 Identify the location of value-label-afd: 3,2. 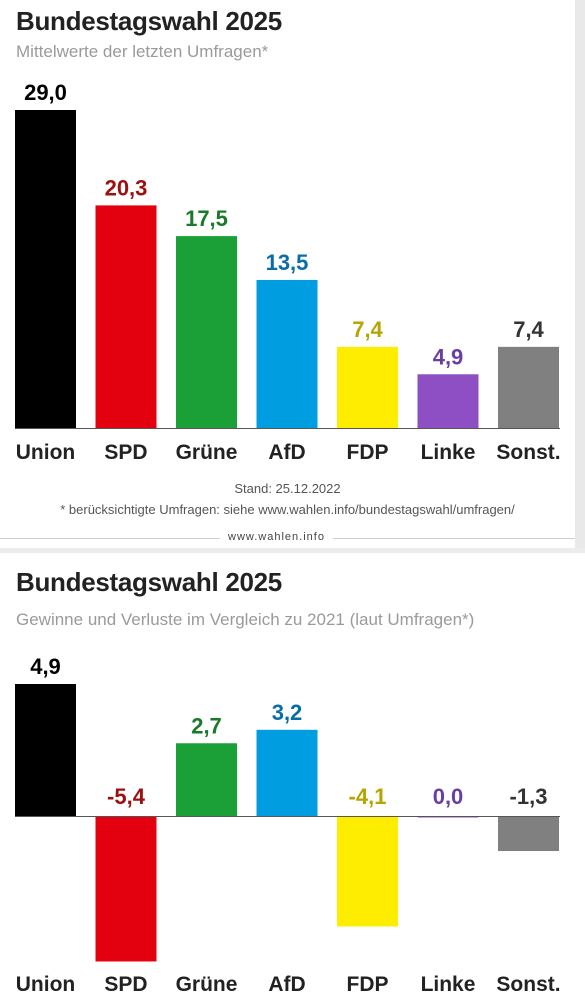
(287, 712).